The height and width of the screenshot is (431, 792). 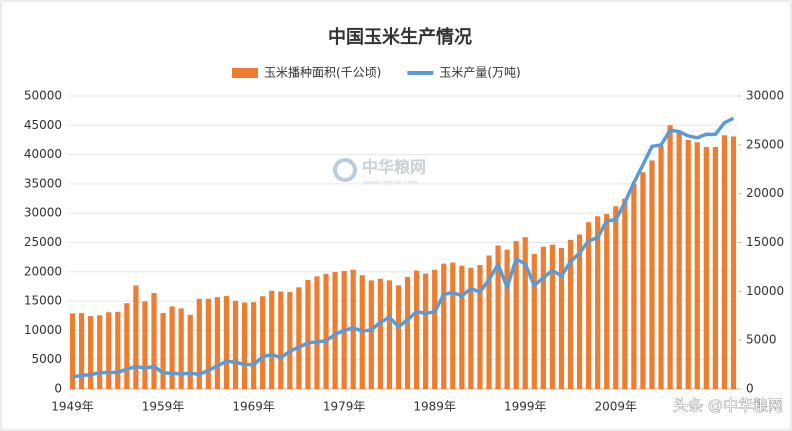 What do you see at coordinates (344, 407) in the screenshot?
I see `x-tick-label: 1979年` at bounding box center [344, 407].